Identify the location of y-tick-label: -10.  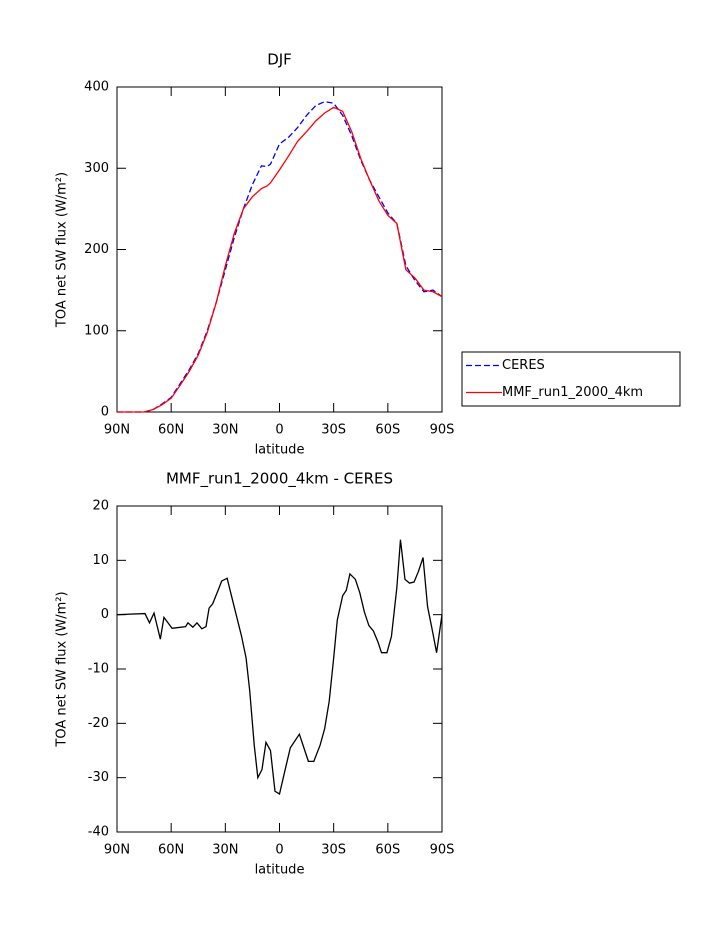
(98, 669).